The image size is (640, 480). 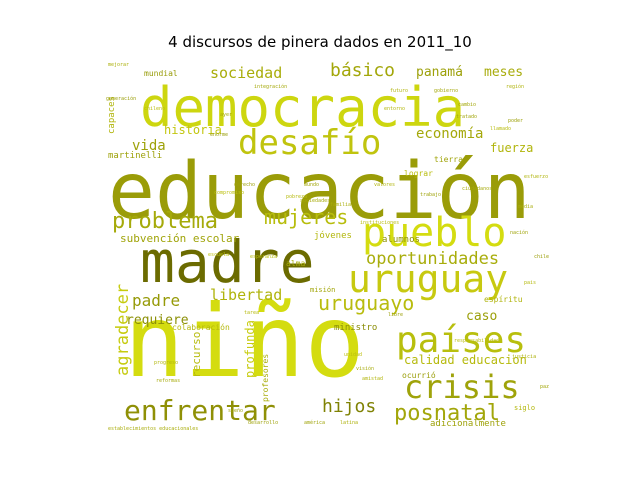 What do you see at coordinates (166, 363) in the screenshot?
I see `word-87: progreso` at bounding box center [166, 363].